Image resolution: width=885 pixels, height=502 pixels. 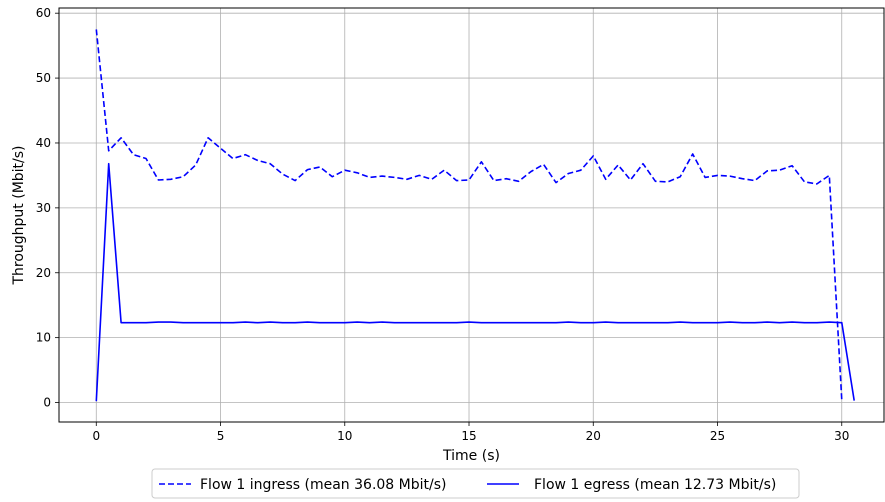 What do you see at coordinates (43, 78) in the screenshot?
I see `y-tick-label: 50` at bounding box center [43, 78].